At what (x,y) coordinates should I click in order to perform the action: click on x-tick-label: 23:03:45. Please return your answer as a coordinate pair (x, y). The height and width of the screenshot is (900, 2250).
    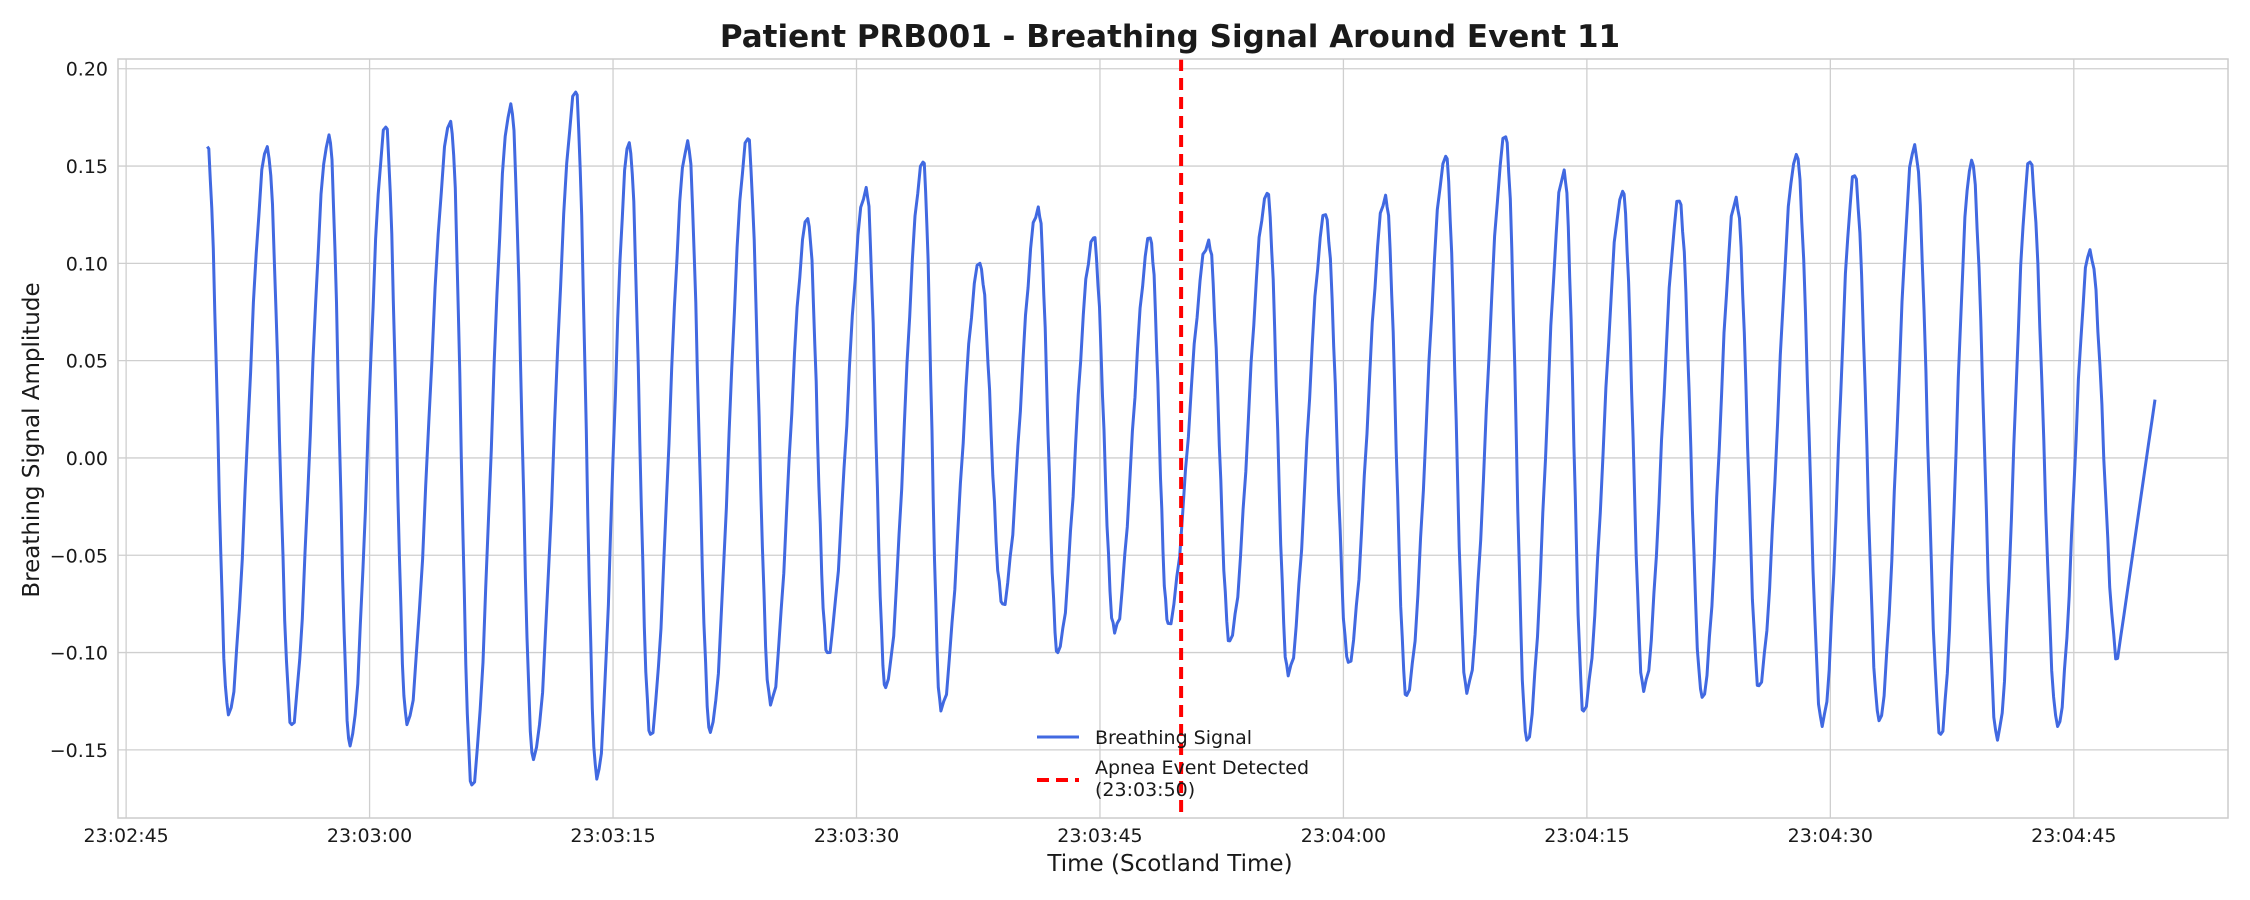
    Looking at the image, I should click on (1099, 836).